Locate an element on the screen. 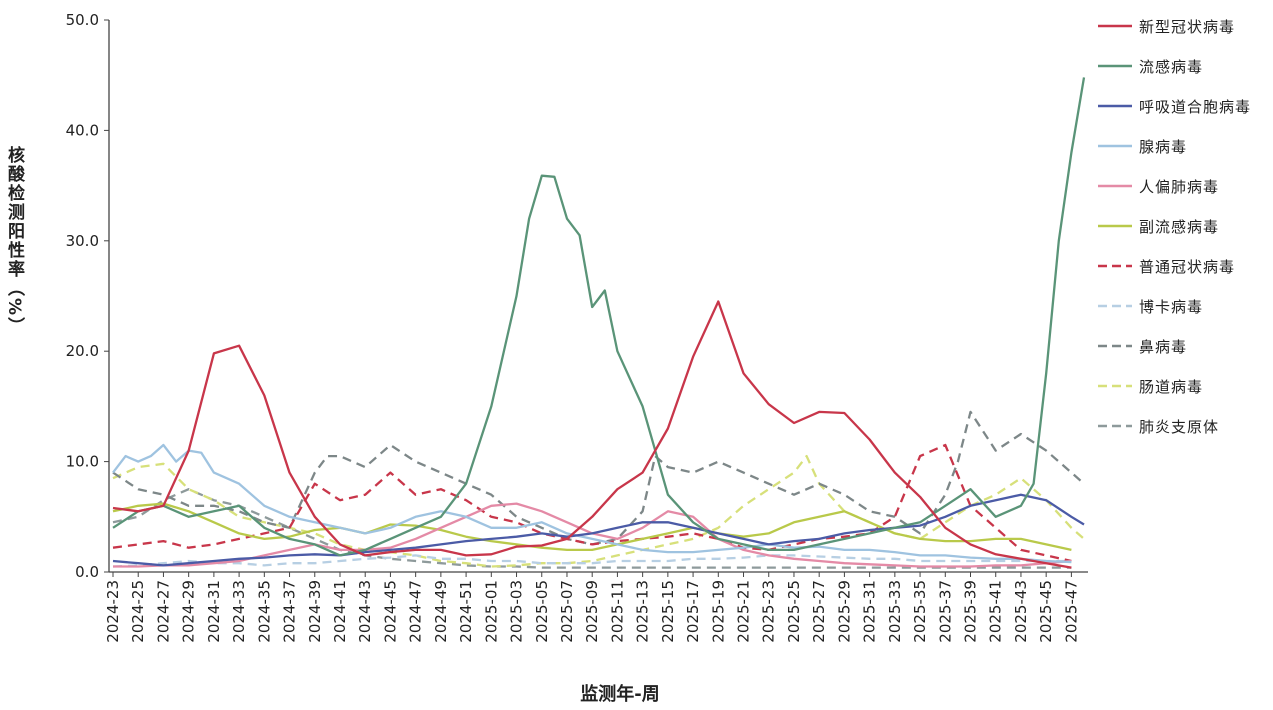  x-tick-label: 2025-09 is located at coordinates (592, 611).